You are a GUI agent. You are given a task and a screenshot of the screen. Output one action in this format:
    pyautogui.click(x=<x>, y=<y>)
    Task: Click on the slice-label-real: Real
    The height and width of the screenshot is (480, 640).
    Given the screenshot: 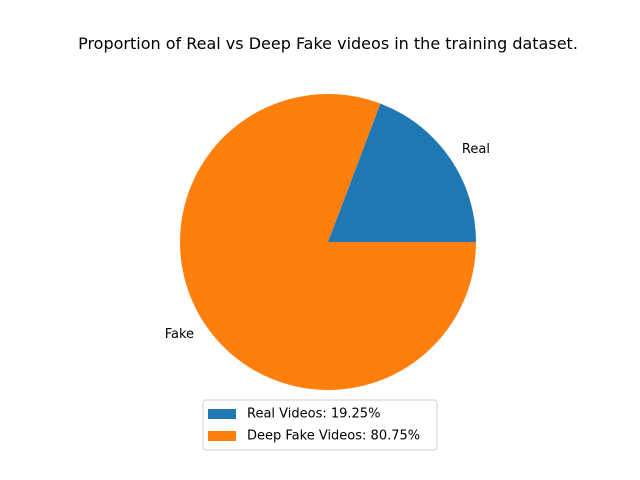 What is the action you would take?
    pyautogui.click(x=476, y=149)
    